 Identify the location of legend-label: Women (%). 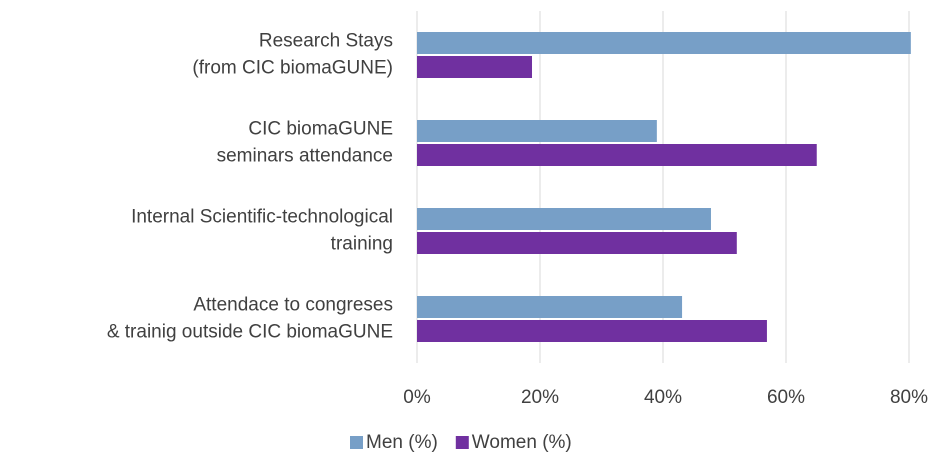
(522, 442).